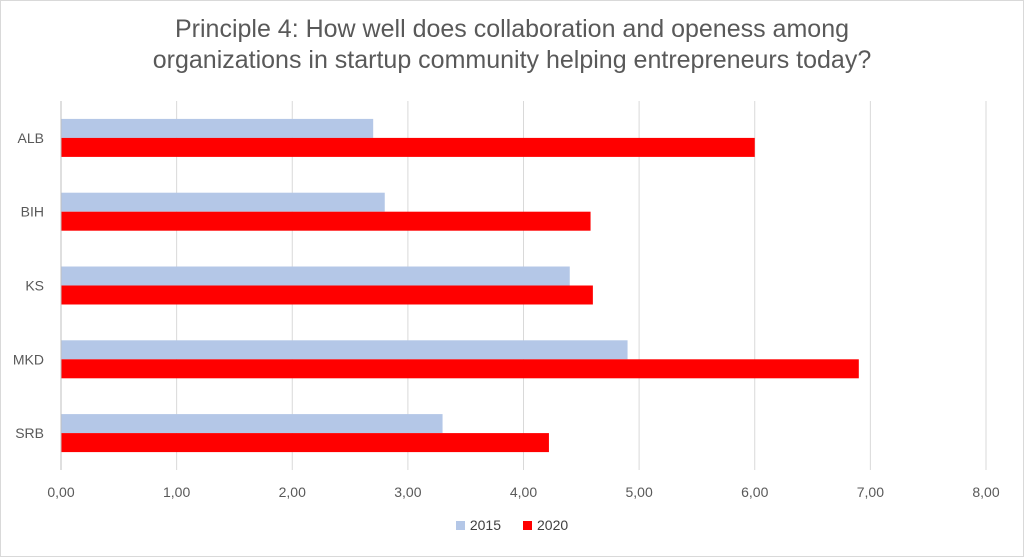 Image resolution: width=1024 pixels, height=557 pixels. I want to click on category-label-srb: SRB, so click(29, 433).